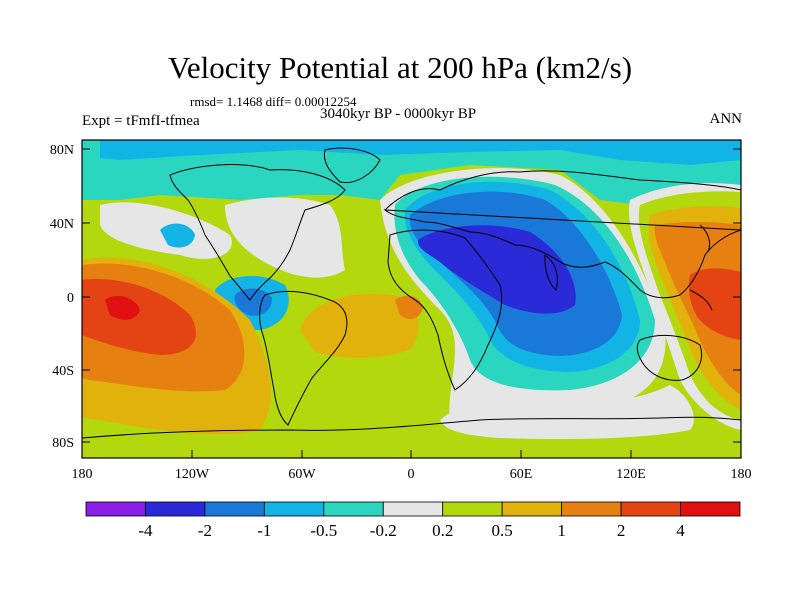 The width and height of the screenshot is (800, 600). Describe the element at coordinates (442, 530) in the screenshot. I see `colorbar-label: 0.2` at that location.